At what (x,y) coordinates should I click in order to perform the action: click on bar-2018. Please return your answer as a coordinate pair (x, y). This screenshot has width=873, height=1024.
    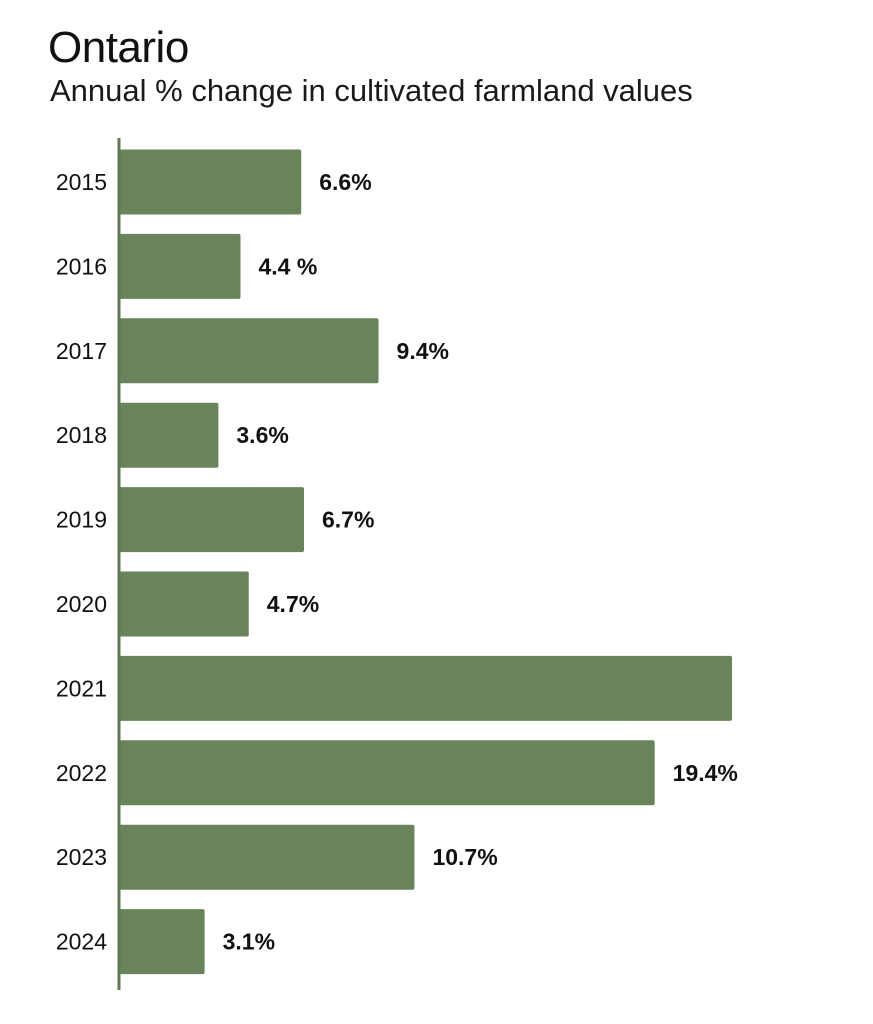
    Looking at the image, I should click on (169, 435).